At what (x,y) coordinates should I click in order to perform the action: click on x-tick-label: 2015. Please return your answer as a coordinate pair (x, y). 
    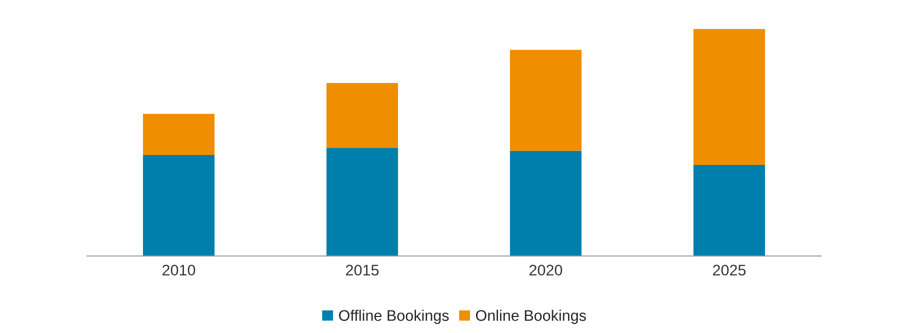
    Looking at the image, I should click on (362, 270).